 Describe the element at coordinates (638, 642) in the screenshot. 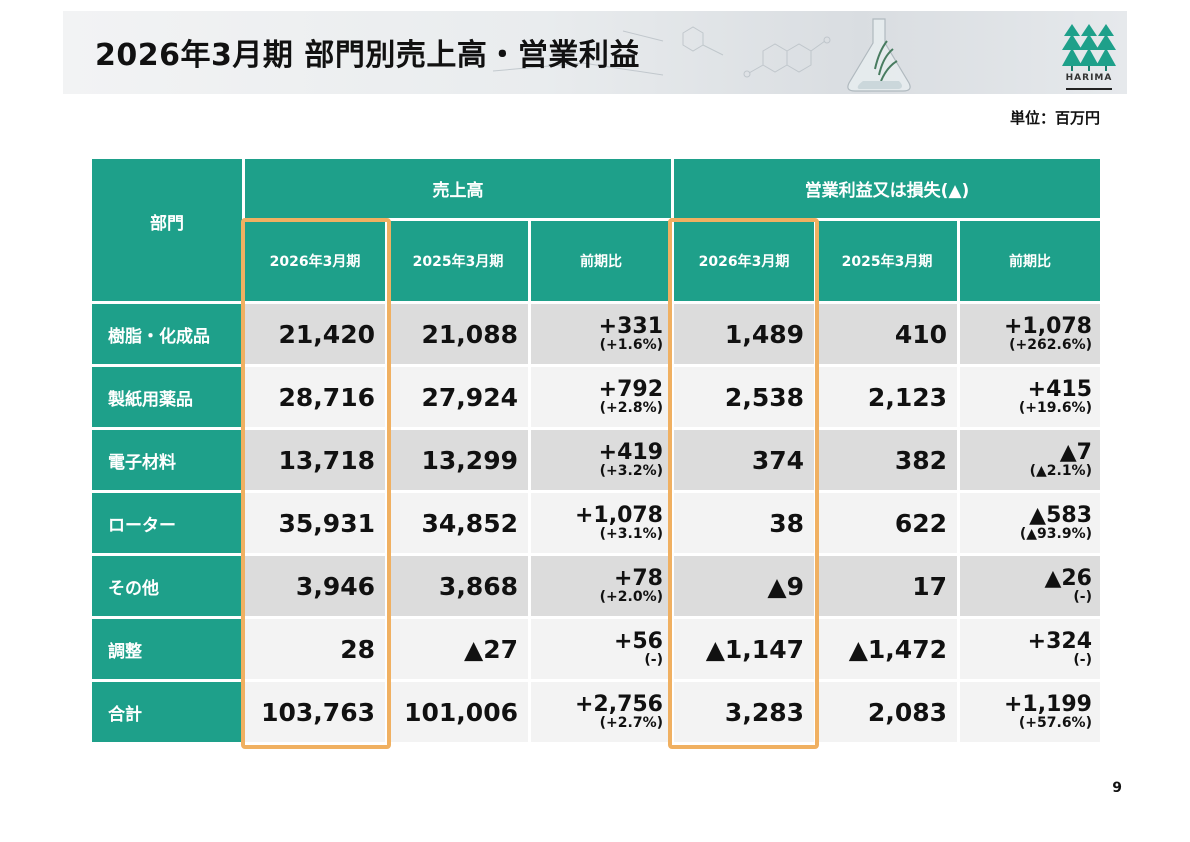

I see `sales-diff: +56` at that location.